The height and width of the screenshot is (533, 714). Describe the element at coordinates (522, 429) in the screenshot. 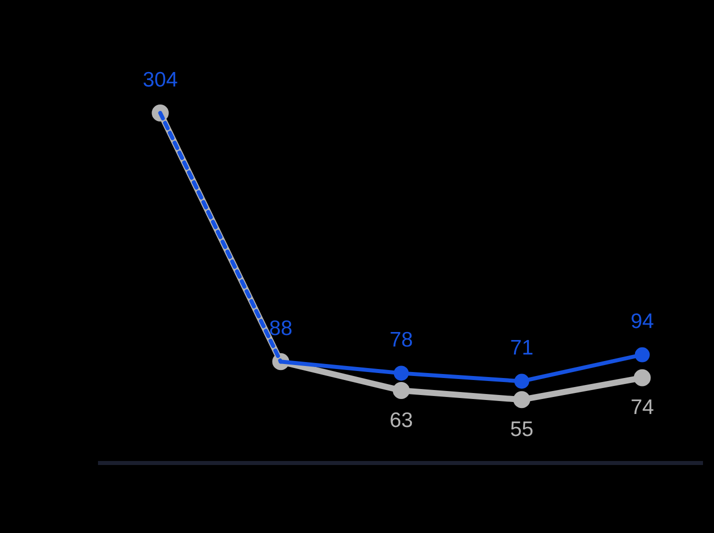

I see `data-label: 55` at that location.